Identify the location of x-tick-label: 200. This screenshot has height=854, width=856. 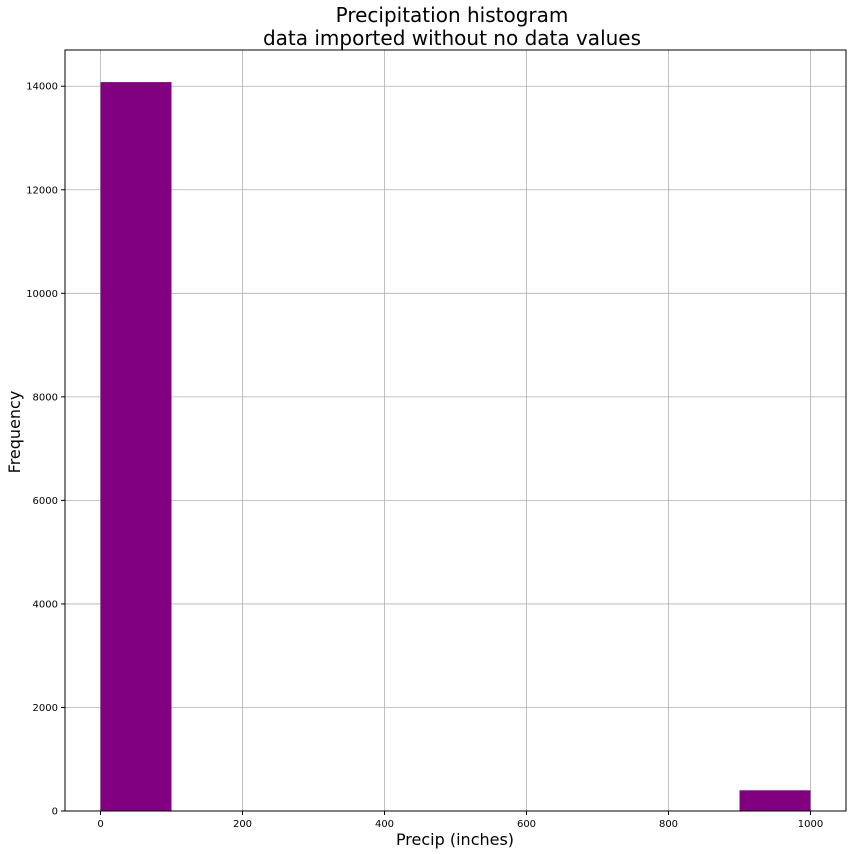
(242, 824).